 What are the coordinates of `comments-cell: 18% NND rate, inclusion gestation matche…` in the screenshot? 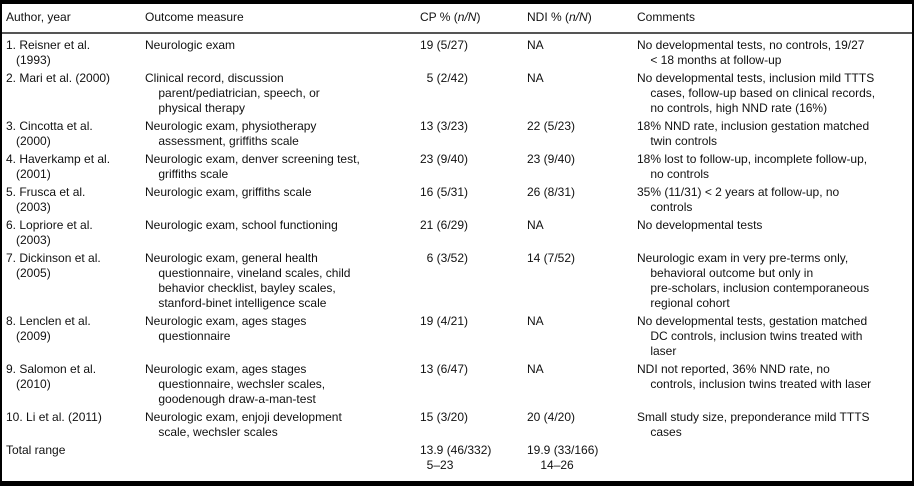 It's located at (753, 133).